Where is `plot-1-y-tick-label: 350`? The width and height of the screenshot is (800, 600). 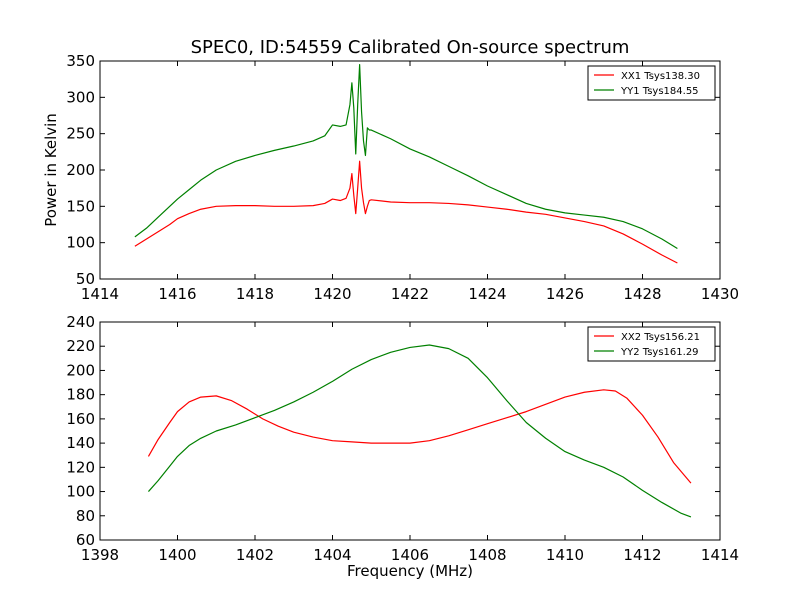 plot-1-y-tick-label: 350 is located at coordinates (80, 61).